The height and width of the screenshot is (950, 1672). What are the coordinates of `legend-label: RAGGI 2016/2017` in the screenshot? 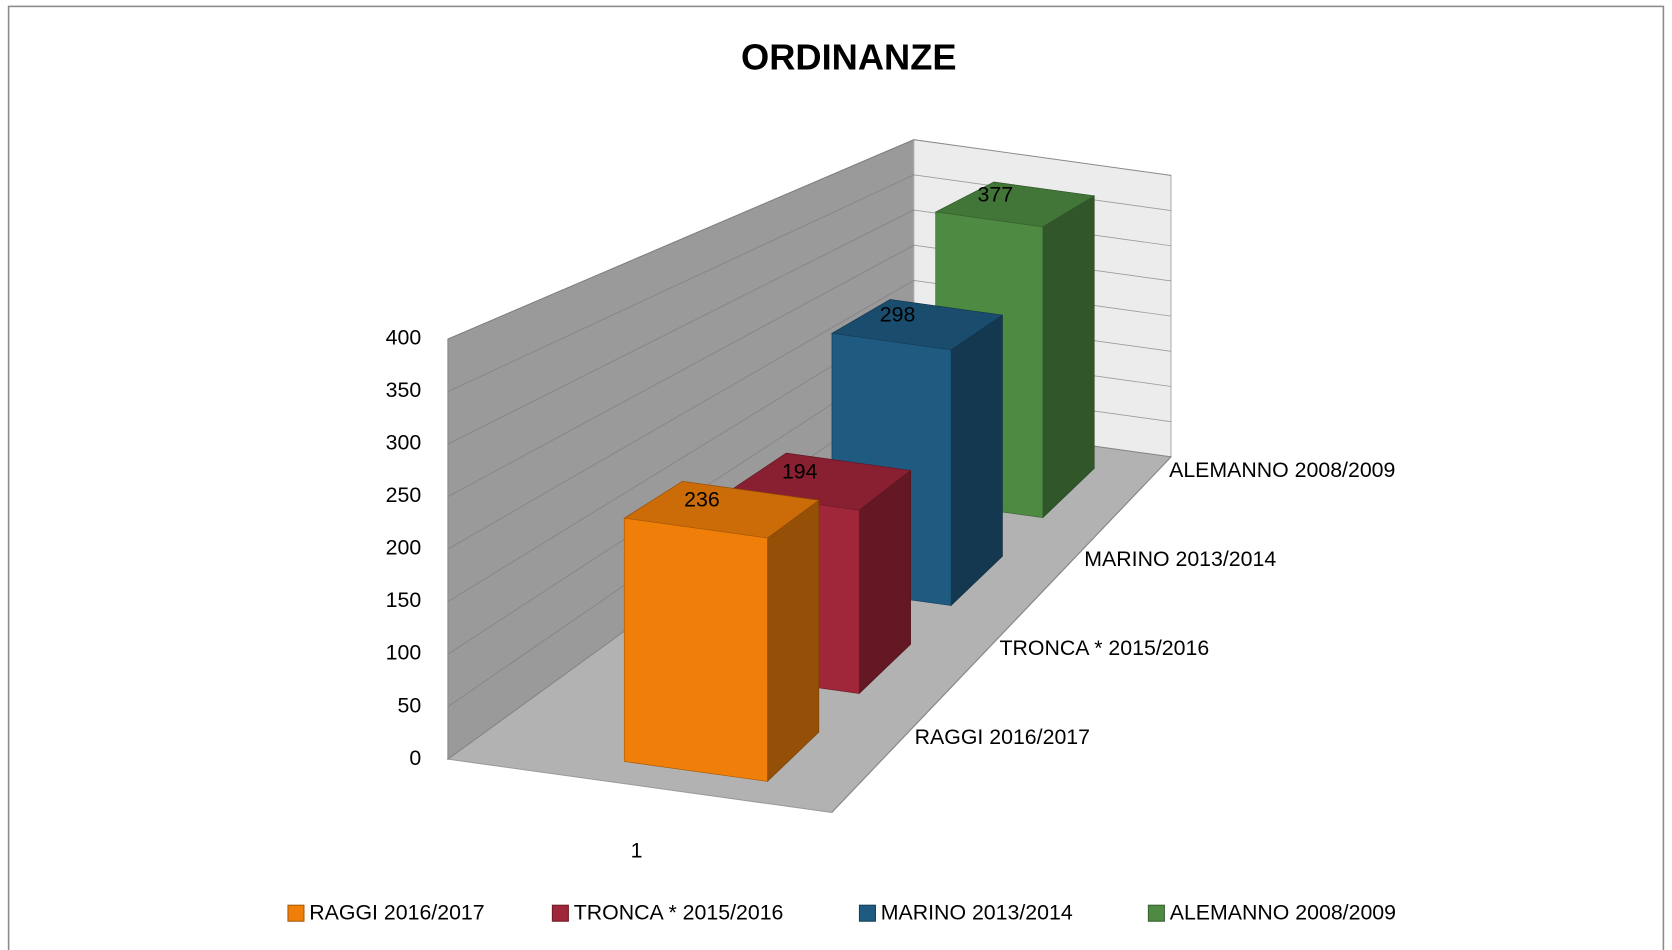 It's located at (396, 912).